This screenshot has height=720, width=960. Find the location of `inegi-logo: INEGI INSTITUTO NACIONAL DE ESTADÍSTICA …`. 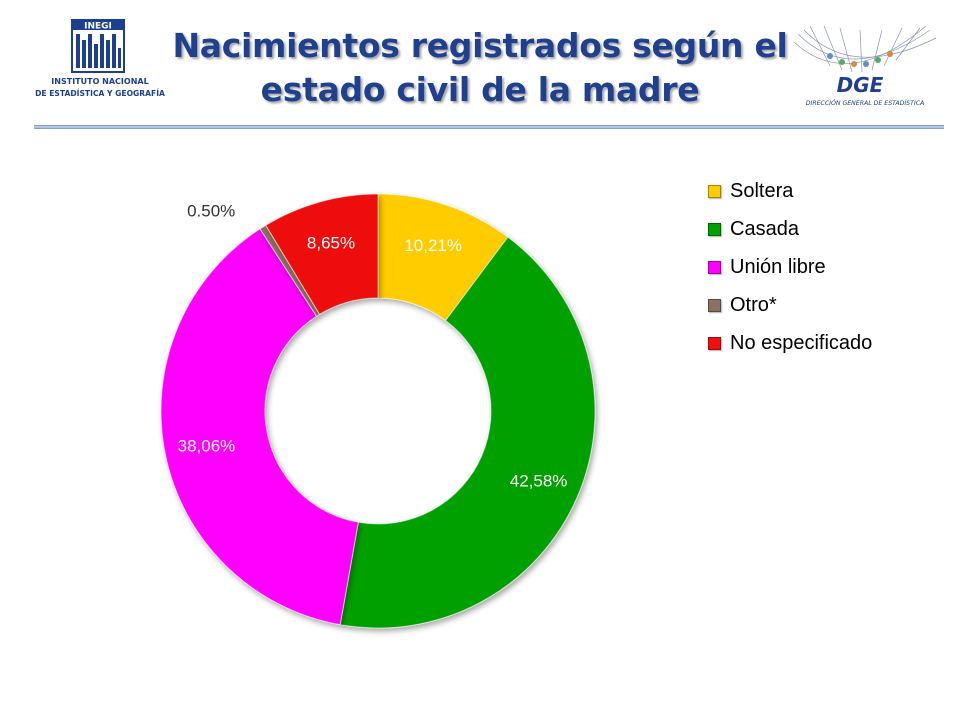

inegi-logo: INEGI INSTITUTO NACIONAL DE ESTADÍSTICA … is located at coordinates (100, 58).